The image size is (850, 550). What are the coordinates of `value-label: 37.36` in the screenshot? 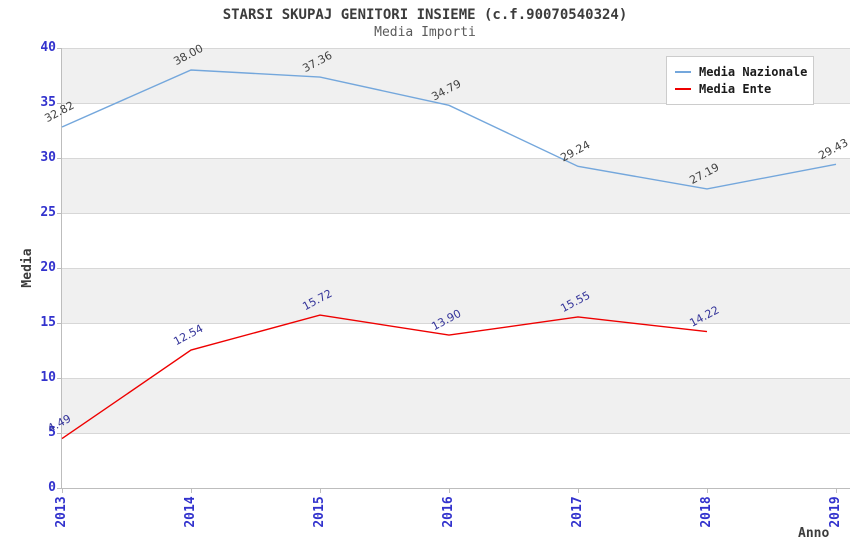 It's located at (317, 62).